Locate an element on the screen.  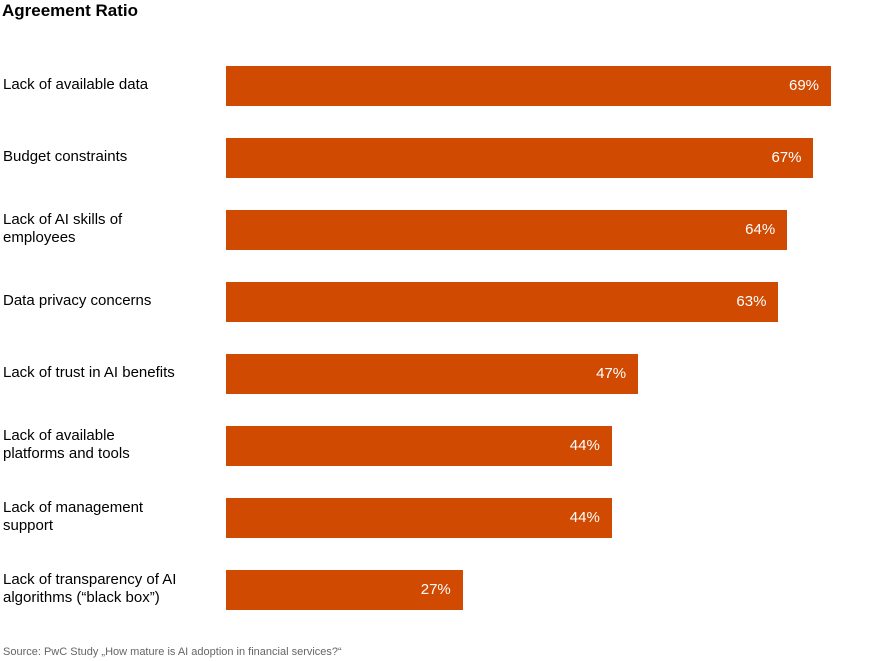
chart-title: Agreement Ratio is located at coordinates (70, 10).